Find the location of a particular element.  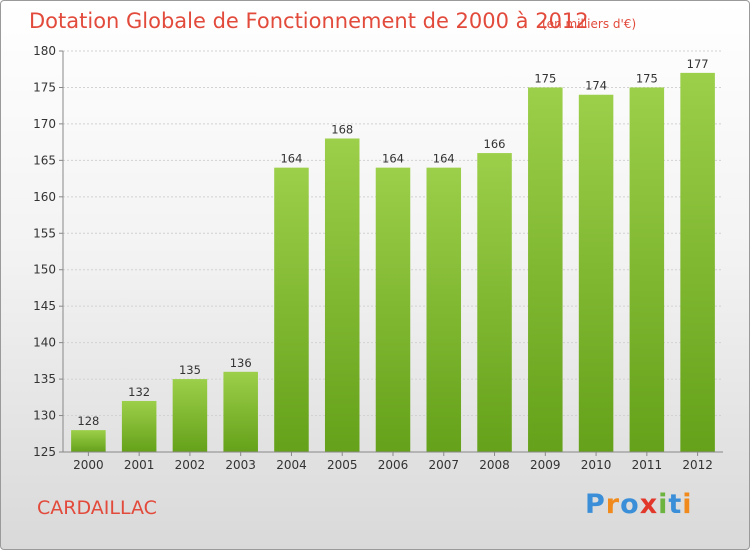

y-tick-label: 175 is located at coordinates (44, 87).